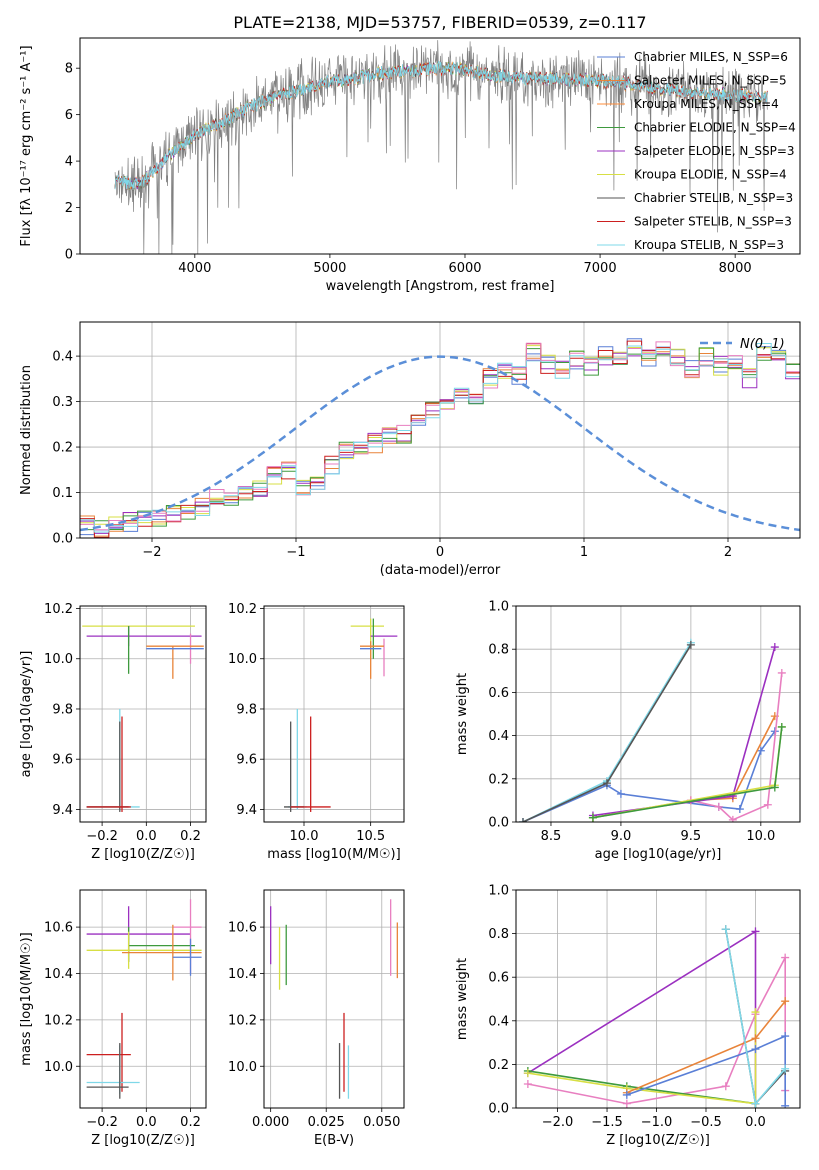 This screenshot has width=819, height=1170. I want to click on y-tick-label: 0.8, so click(498, 650).